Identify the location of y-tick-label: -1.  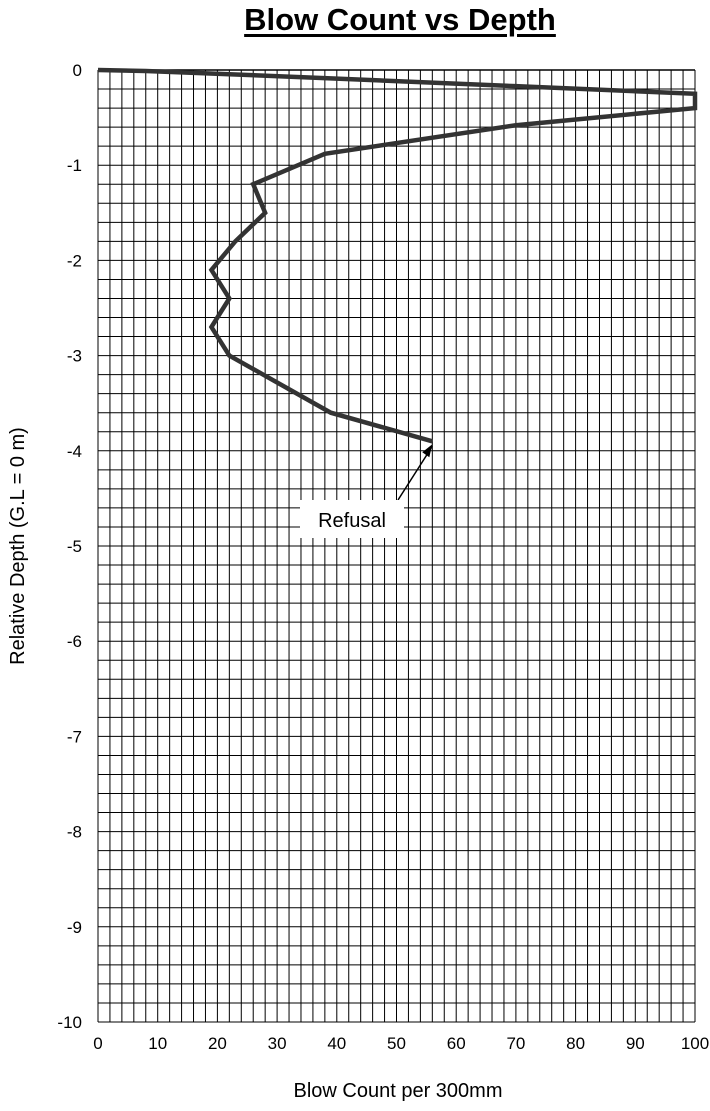
(74, 165).